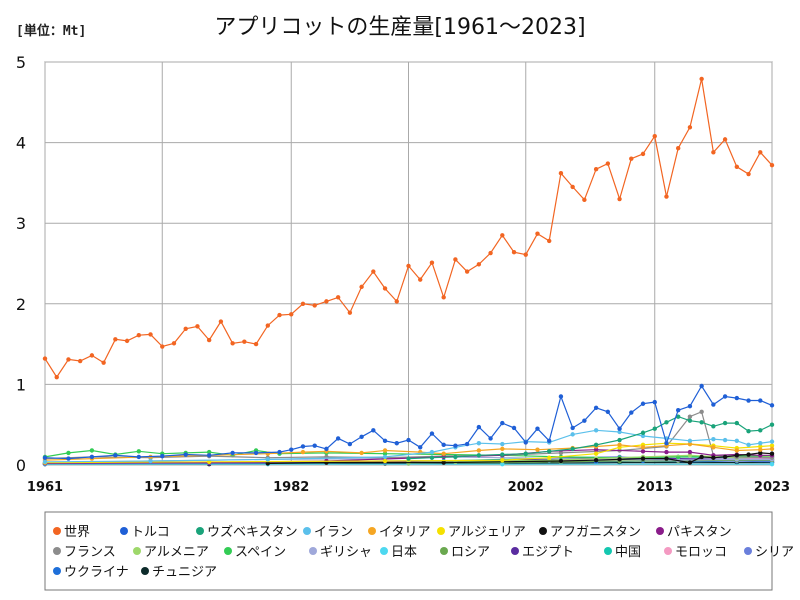 The image size is (800, 600). I want to click on legend-label: アルジェリア, so click(487, 532).